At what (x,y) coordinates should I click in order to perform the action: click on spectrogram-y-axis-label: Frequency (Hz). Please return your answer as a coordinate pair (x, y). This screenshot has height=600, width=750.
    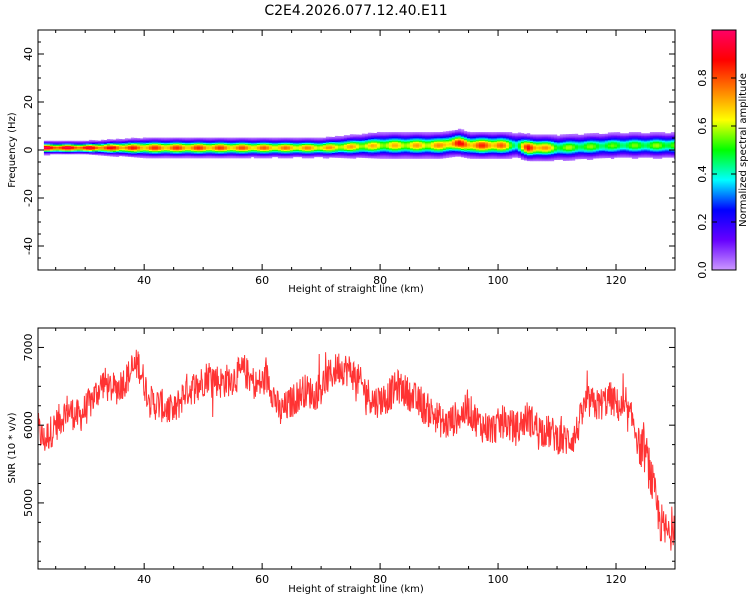
    Looking at the image, I should click on (12, 150).